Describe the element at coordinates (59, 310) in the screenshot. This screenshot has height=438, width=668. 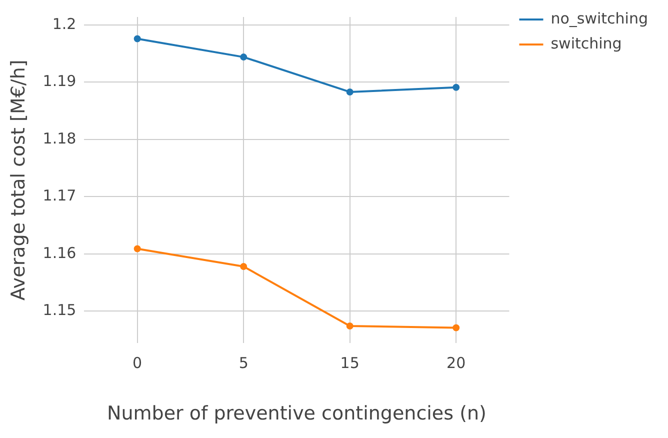
I see `y-tick-label: 1.15` at that location.